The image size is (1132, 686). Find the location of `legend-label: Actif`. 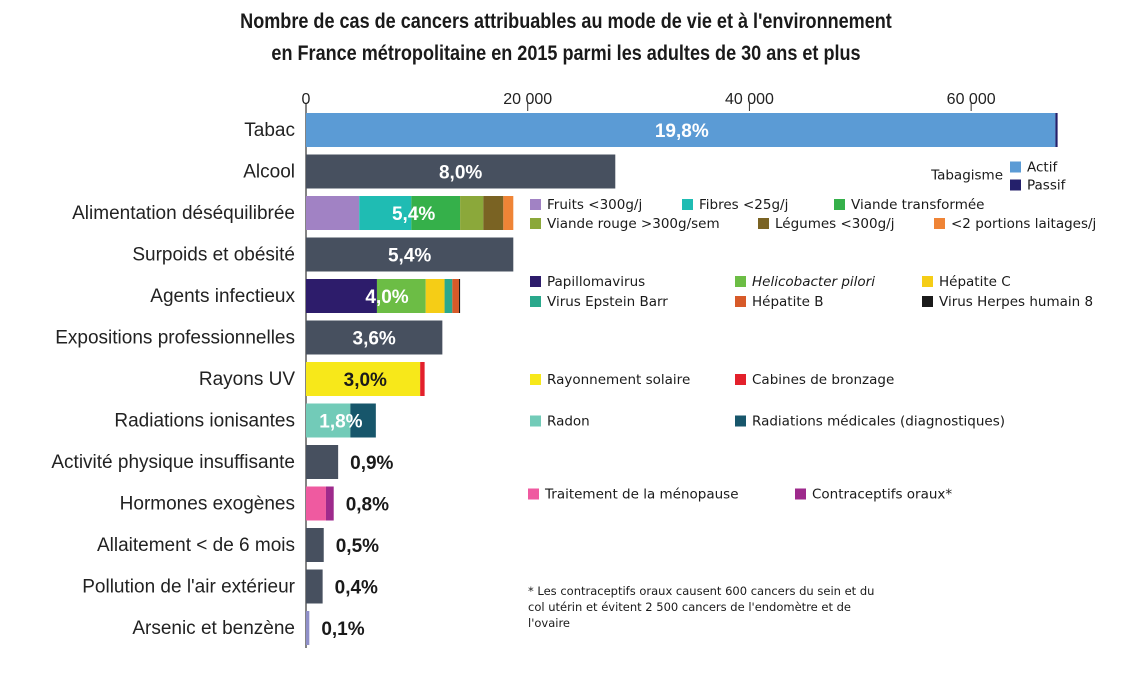

legend-label: Actif is located at coordinates (1042, 168).